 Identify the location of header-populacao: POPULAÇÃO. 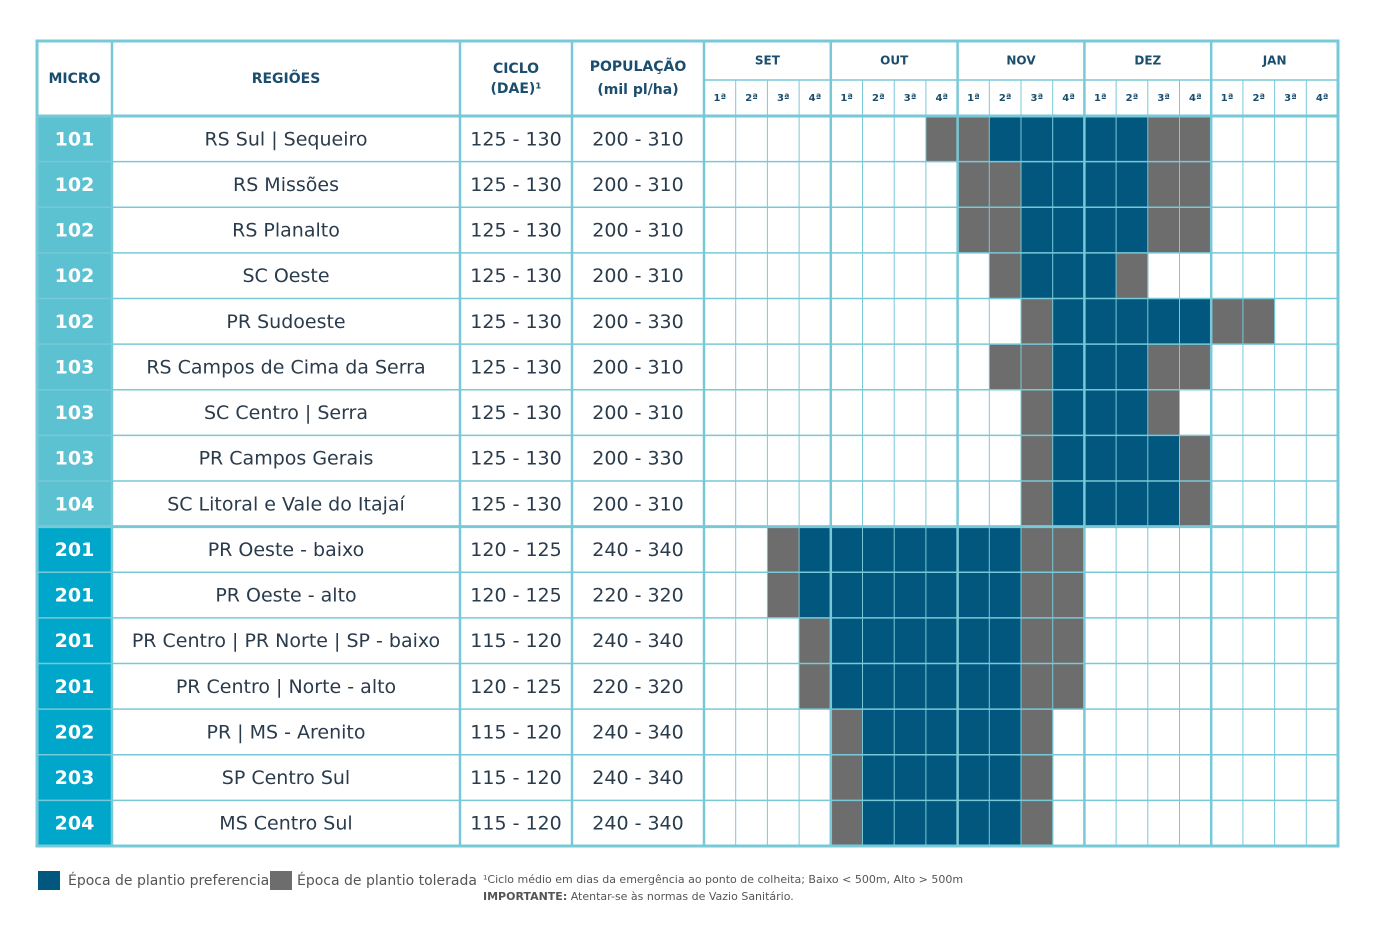
(638, 66).